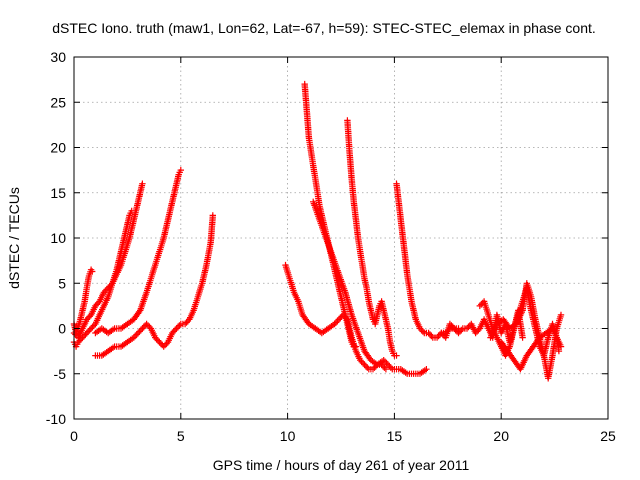 The width and height of the screenshot is (640, 480). I want to click on y-tick-label: 5, so click(62, 283).